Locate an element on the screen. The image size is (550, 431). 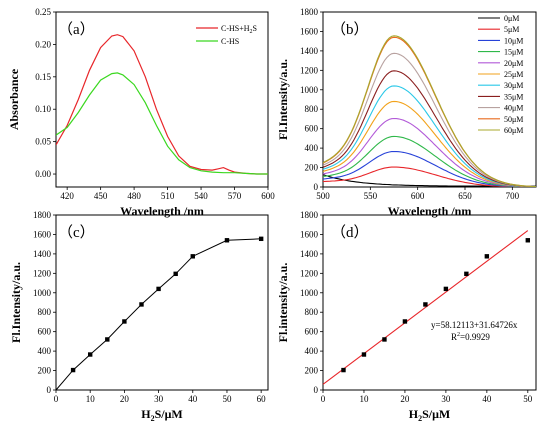
x-tick-label: 650 is located at coordinates (465, 196).